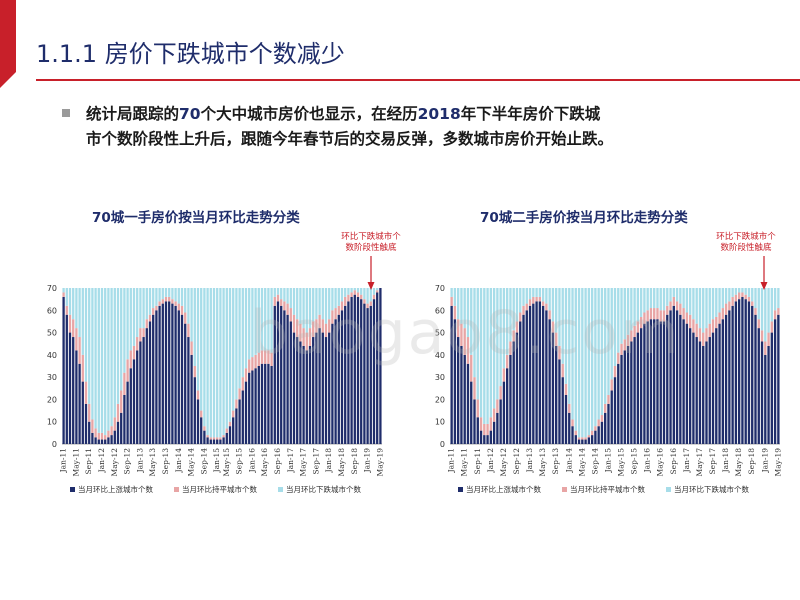  I want to click on x-tick-label: May-17, so click(303, 462).